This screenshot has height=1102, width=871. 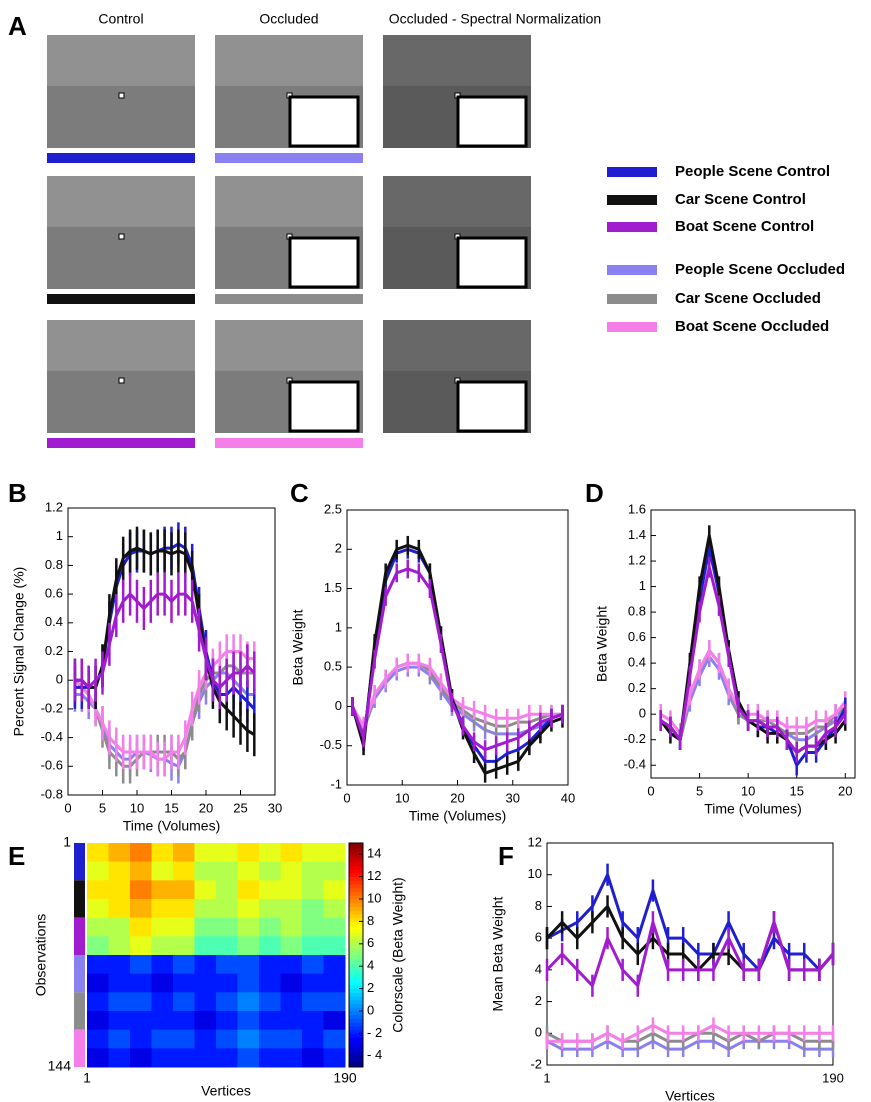 What do you see at coordinates (172, 826) in the screenshot?
I see `x-axis-label: Time (Volumes)` at bounding box center [172, 826].